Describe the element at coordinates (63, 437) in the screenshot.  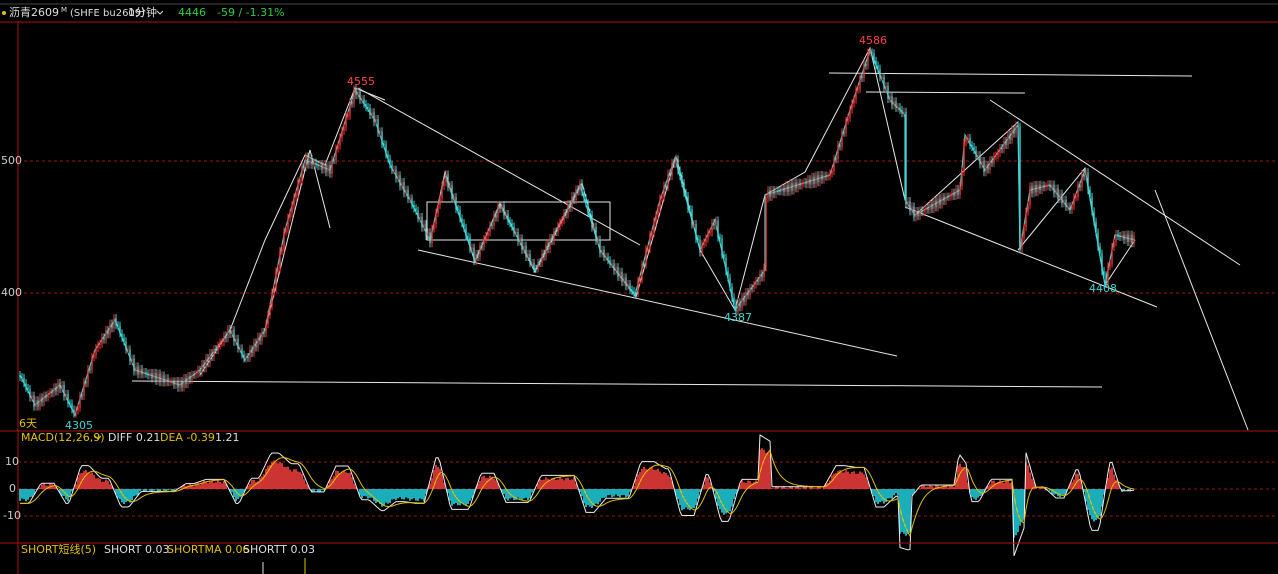
I see `macd-title: MACD(12,26,9)` at that location.